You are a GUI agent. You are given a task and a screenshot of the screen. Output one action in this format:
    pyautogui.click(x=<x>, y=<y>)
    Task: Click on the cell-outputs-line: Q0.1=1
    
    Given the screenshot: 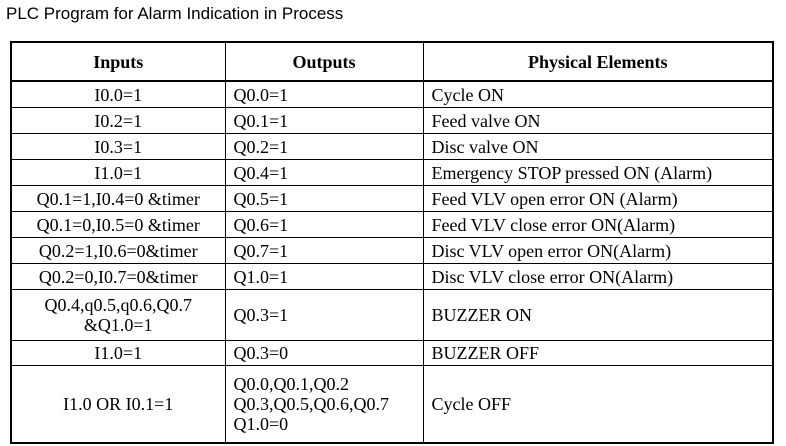 What is the action you would take?
    pyautogui.click(x=261, y=120)
    